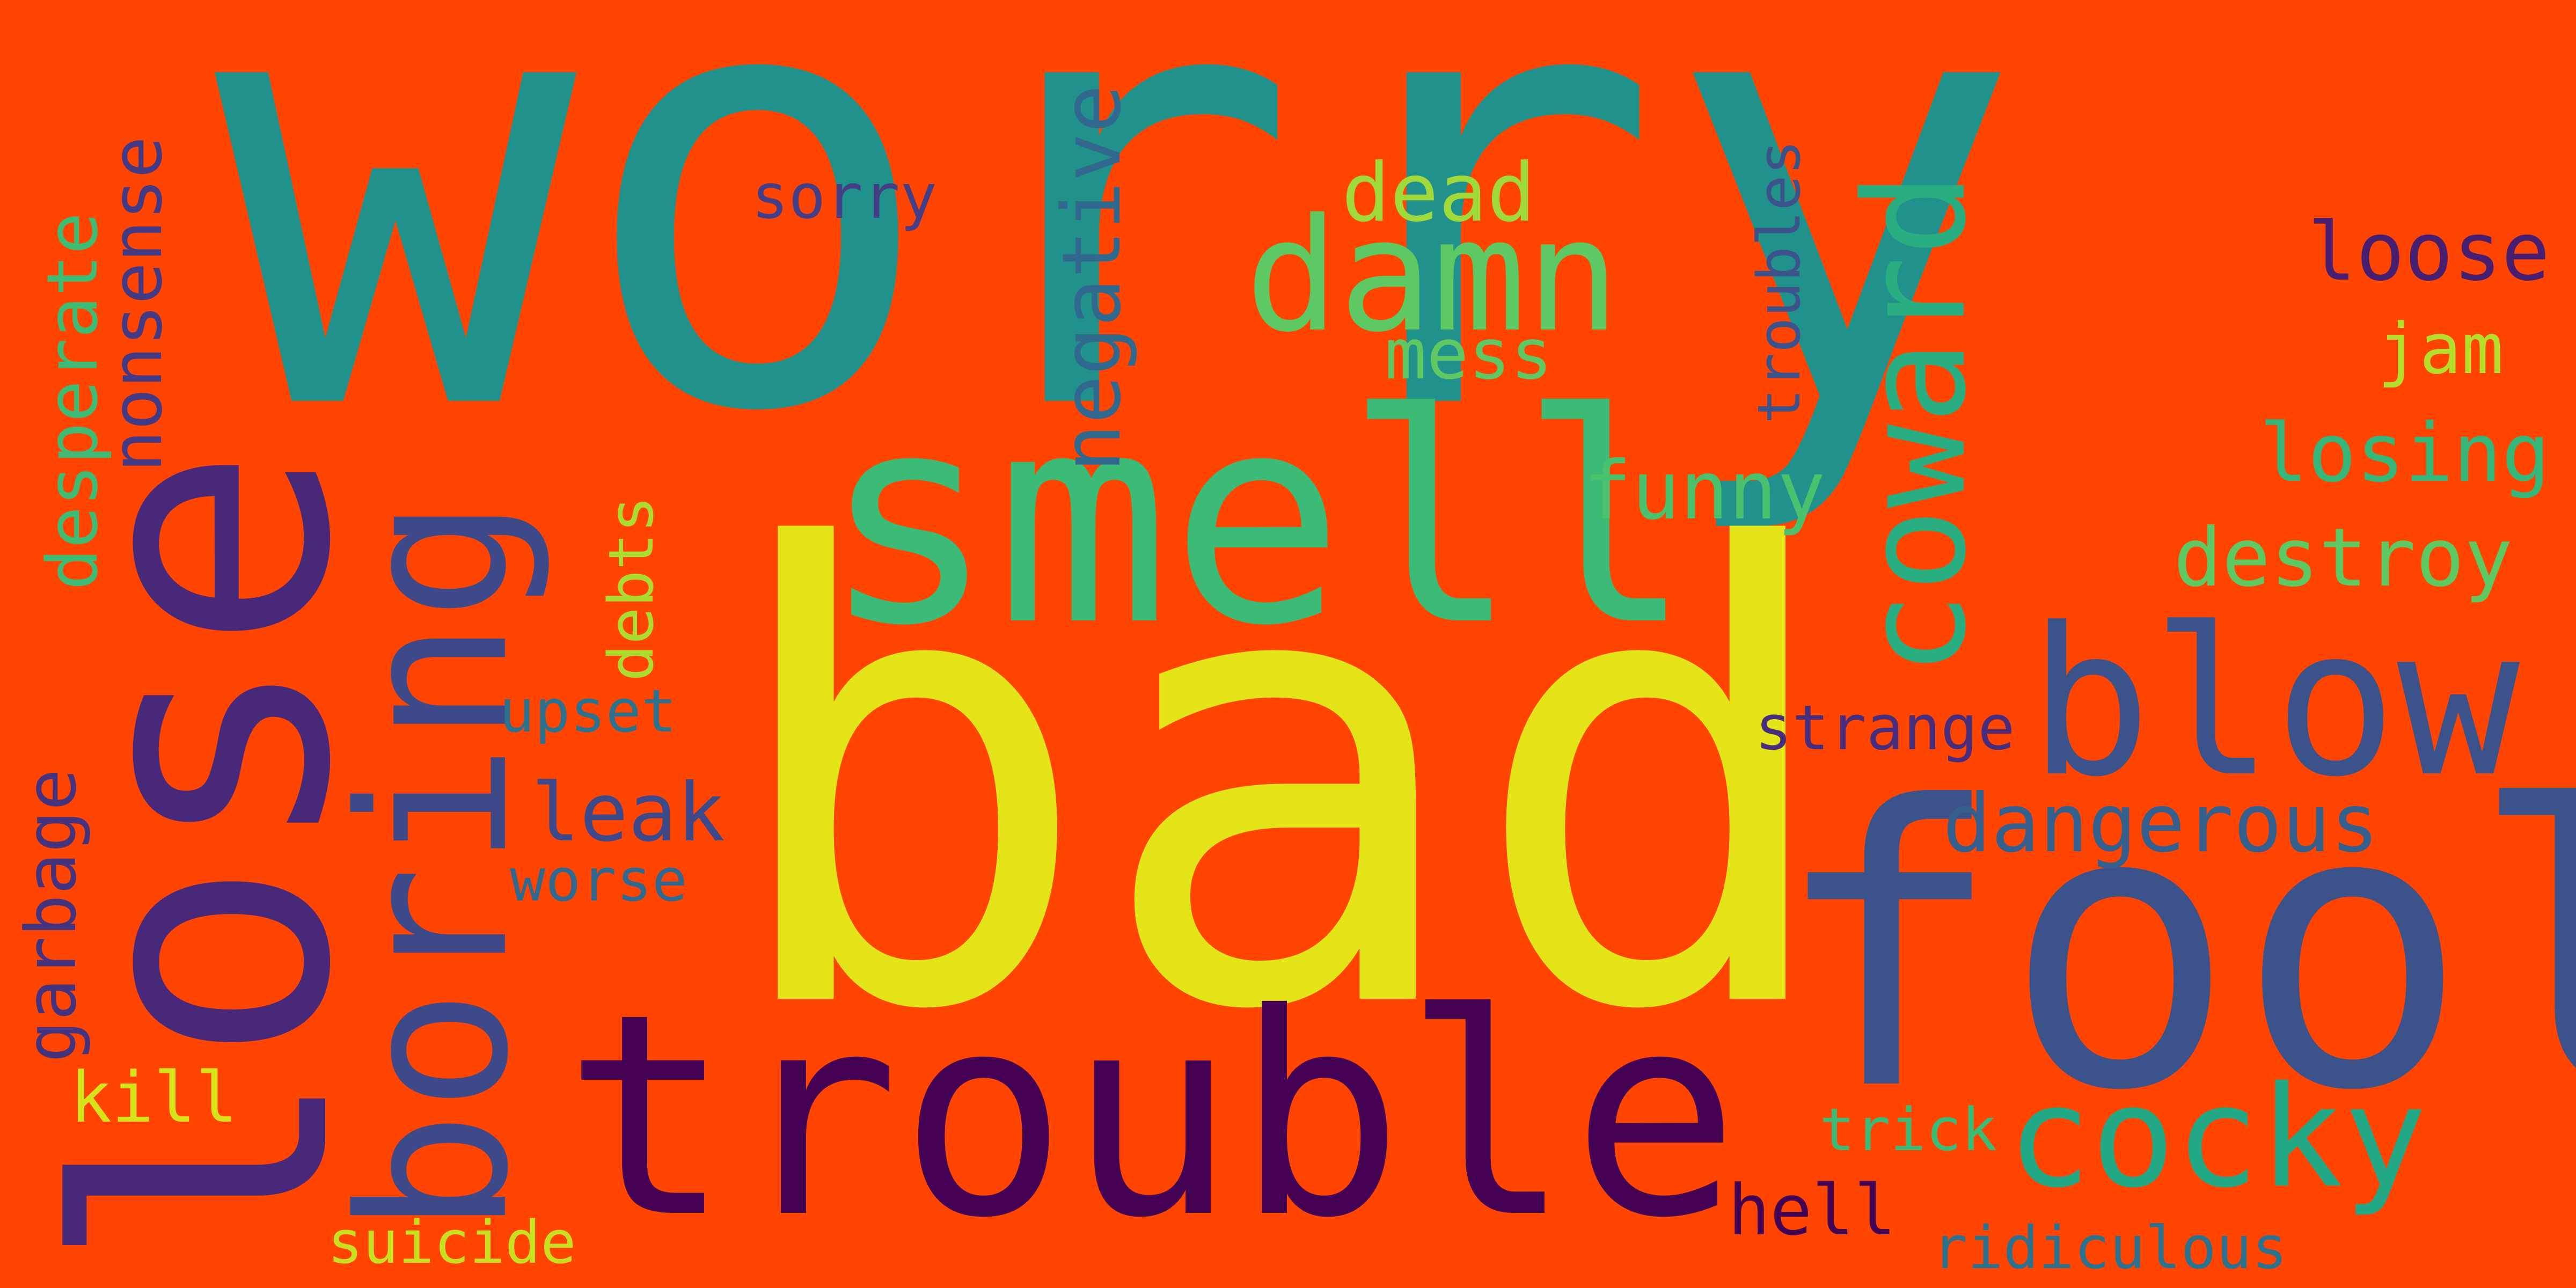  What do you see at coordinates (2173, 950) in the screenshot?
I see `word-fool: fool` at bounding box center [2173, 950].